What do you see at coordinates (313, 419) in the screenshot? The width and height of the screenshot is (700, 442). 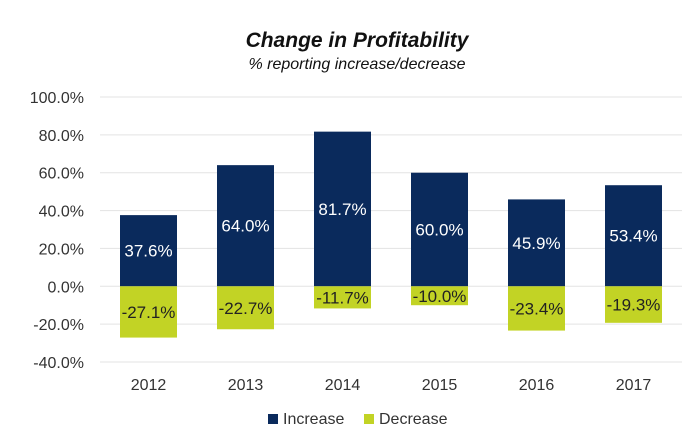 I see `legend-label-increase: Increase` at bounding box center [313, 419].